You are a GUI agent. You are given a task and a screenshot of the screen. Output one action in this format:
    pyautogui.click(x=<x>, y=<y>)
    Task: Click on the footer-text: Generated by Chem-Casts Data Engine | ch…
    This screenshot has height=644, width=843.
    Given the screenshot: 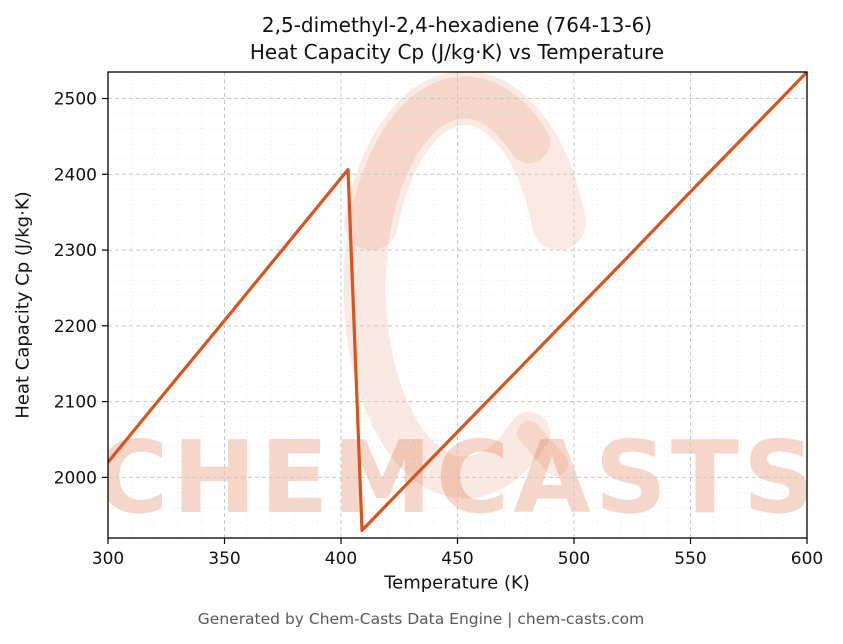 What is the action you would take?
    pyautogui.click(x=421, y=619)
    